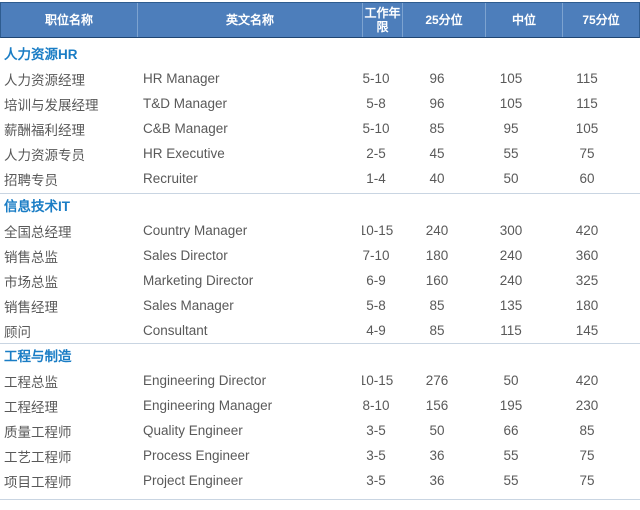 This screenshot has height=510, width=640. What do you see at coordinates (193, 430) in the screenshot?
I see `cell-position-en: Quality Engineer` at bounding box center [193, 430].